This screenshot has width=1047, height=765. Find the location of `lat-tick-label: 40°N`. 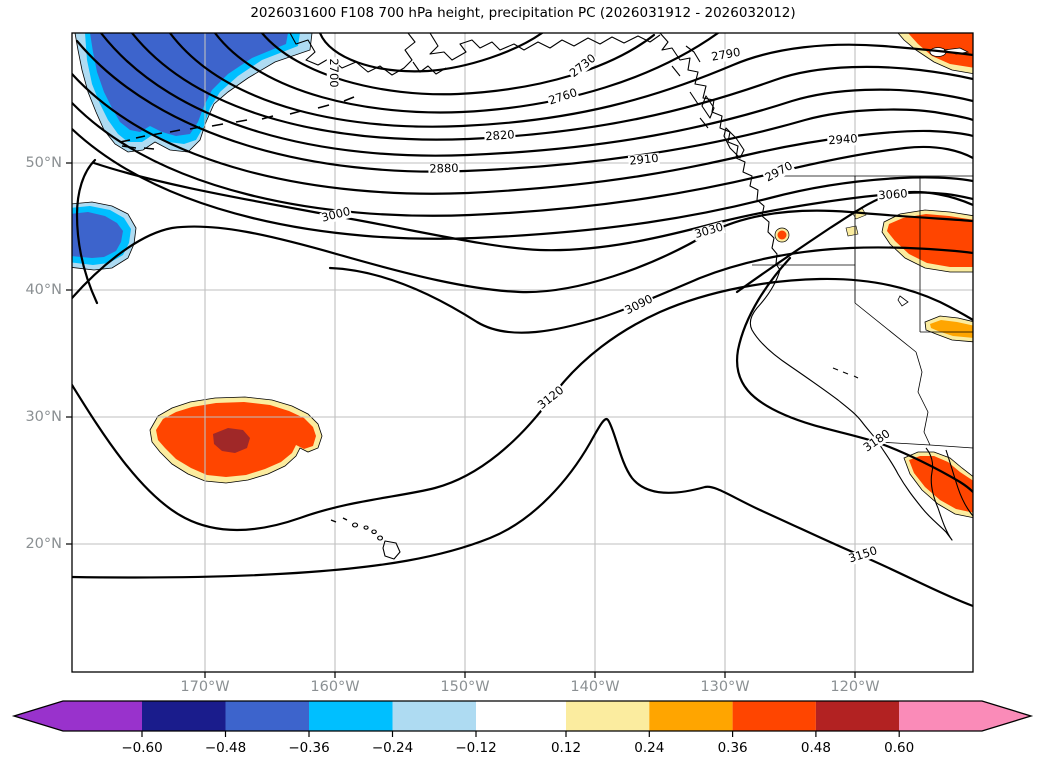

lat-tick-label: 40°N is located at coordinates (43, 290).